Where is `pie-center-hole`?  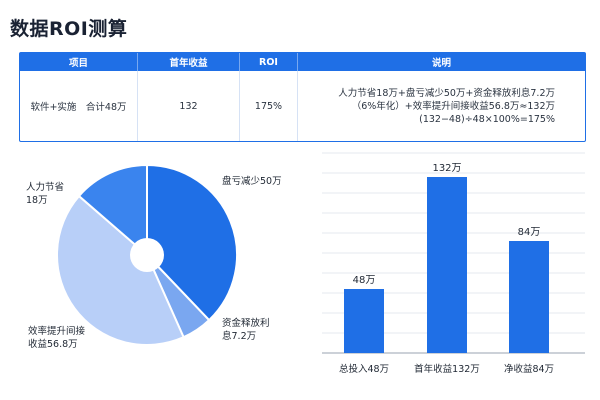 pie-center-hole is located at coordinates (147, 255).